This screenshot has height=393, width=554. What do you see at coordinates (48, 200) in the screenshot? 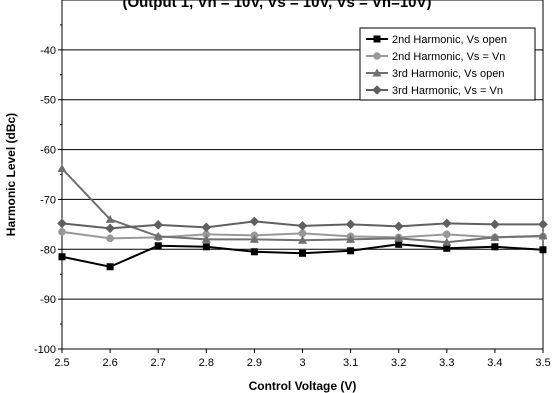
I see `y-tick-label: -70` at bounding box center [48, 200].